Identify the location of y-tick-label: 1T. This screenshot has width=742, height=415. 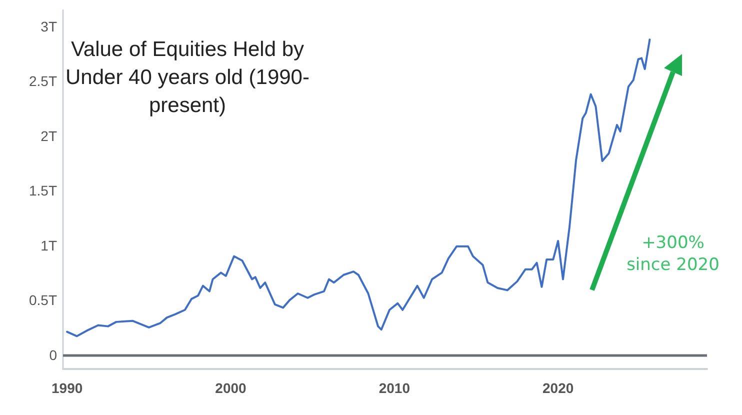
(49, 245).